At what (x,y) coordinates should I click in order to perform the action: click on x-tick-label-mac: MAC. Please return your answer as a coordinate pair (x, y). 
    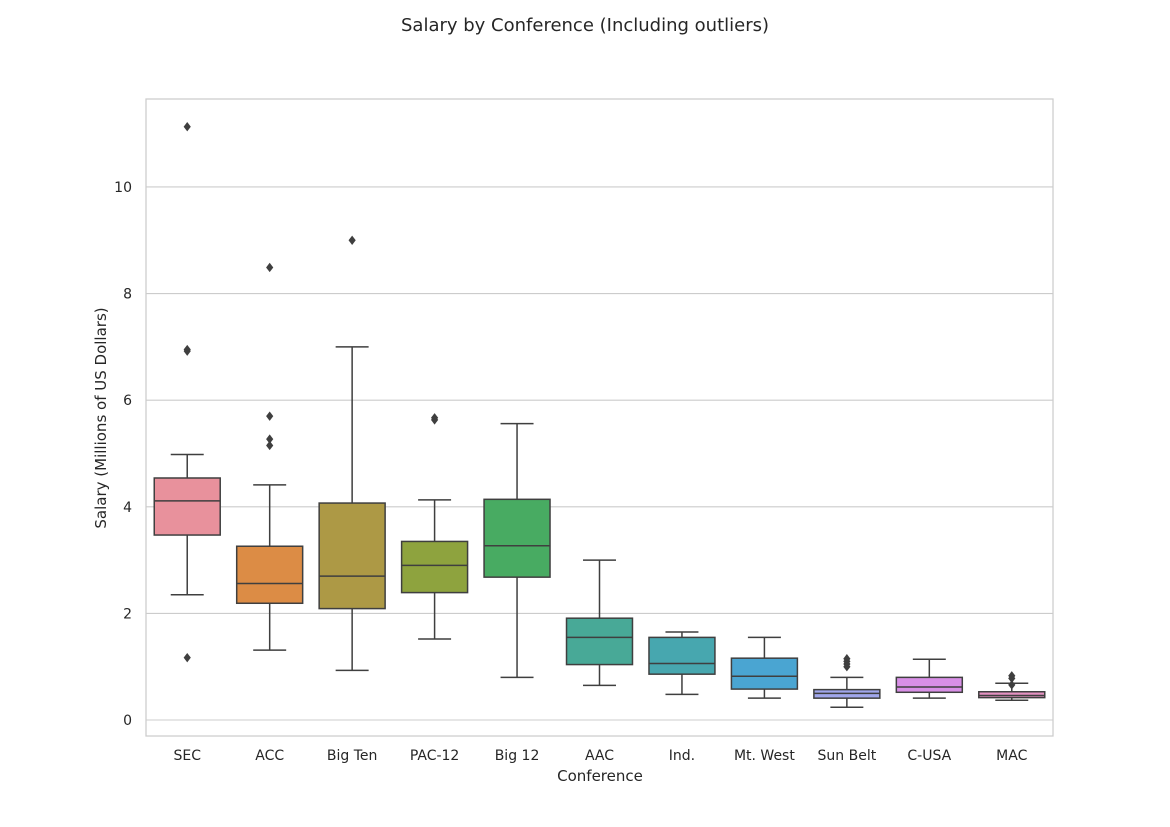
    Looking at the image, I should click on (1011, 756).